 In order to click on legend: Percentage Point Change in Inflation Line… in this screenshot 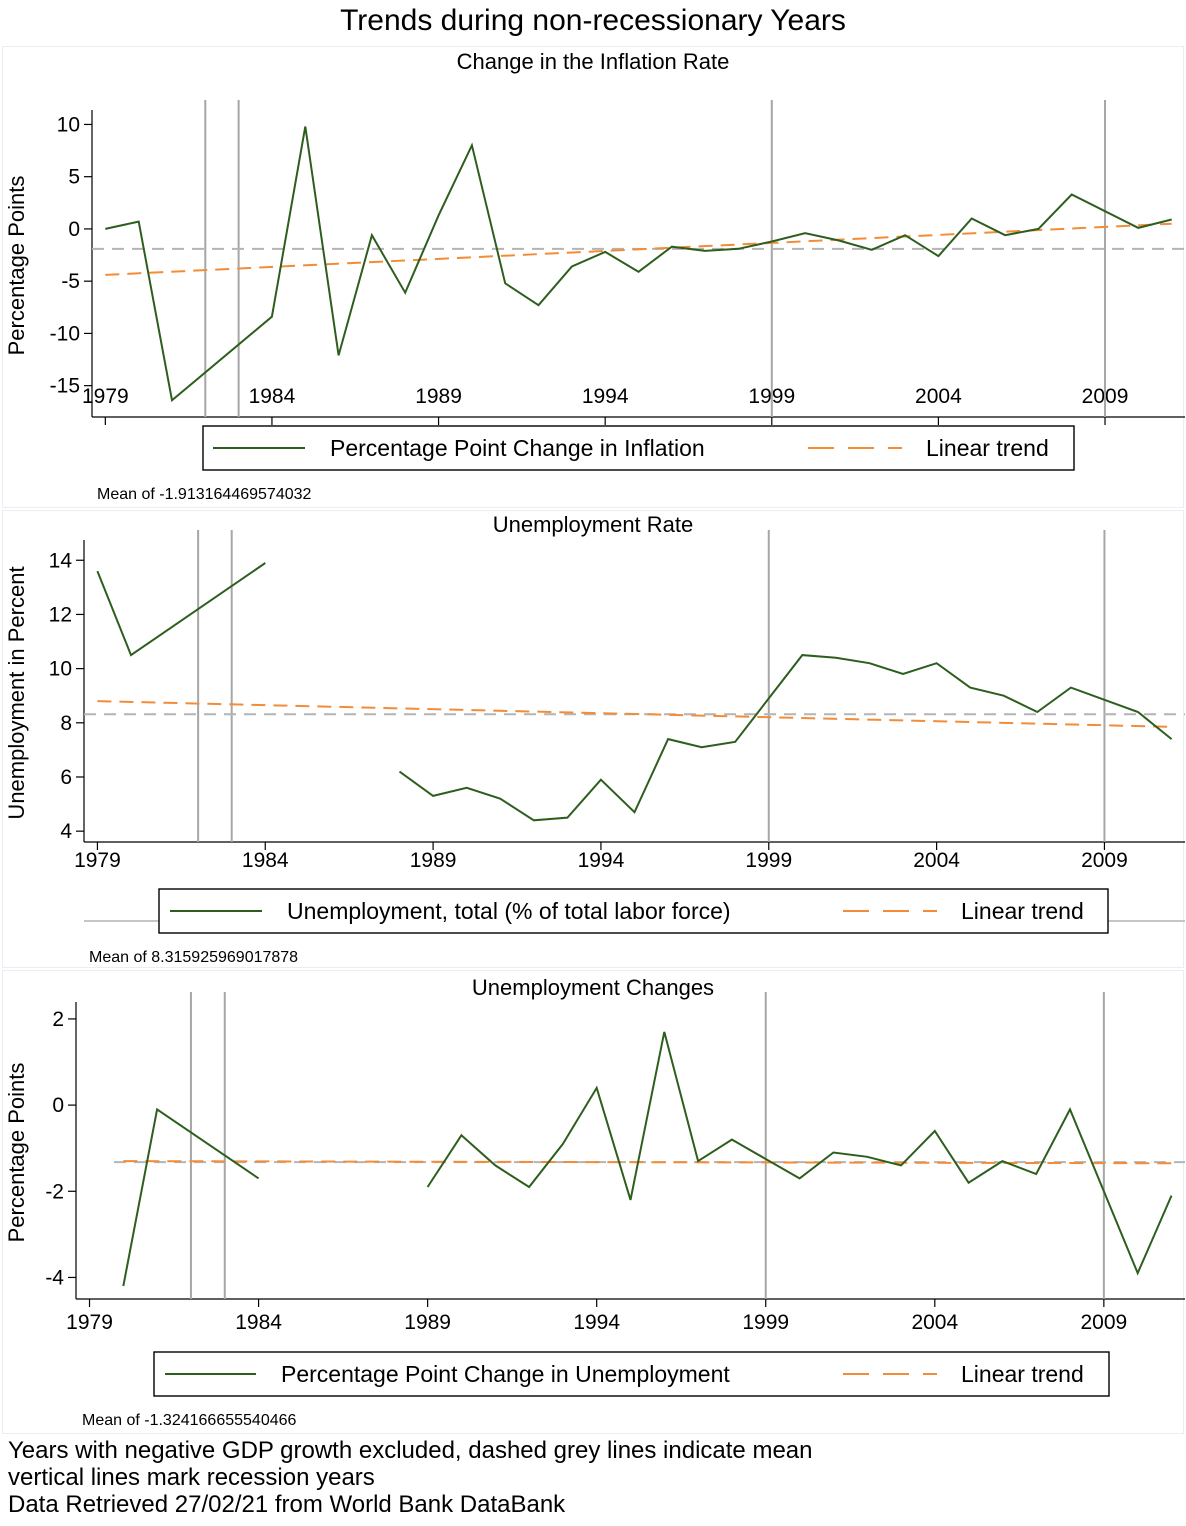, I will do `click(638, 448)`.